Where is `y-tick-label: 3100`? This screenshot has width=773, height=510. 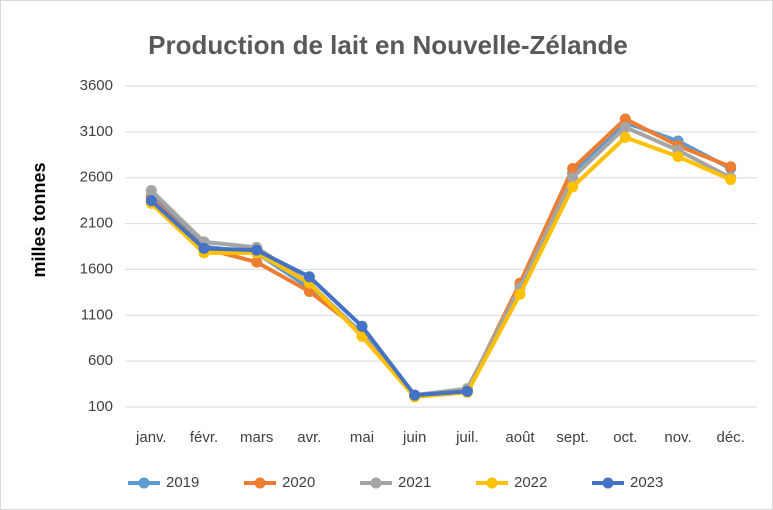 y-tick-label: 3100 is located at coordinates (96, 131).